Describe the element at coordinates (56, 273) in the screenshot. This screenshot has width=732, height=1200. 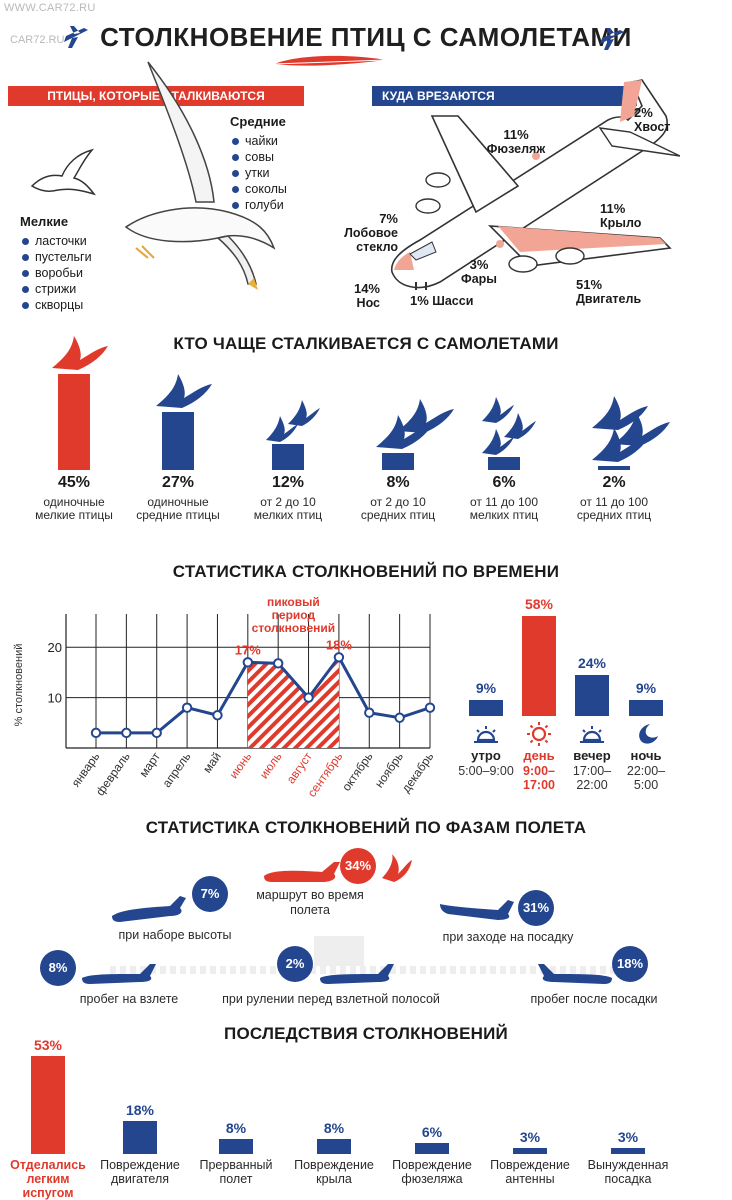
I see `small-bird-item: воробьи` at that location.